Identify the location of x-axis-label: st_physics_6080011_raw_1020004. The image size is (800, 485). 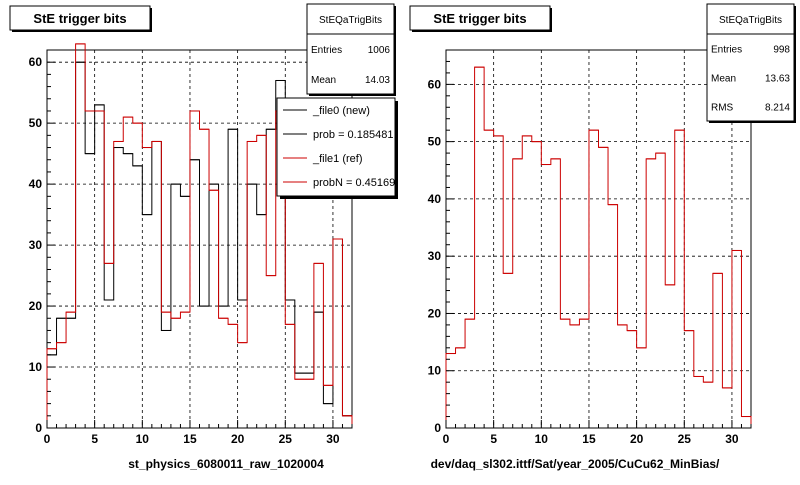
(226, 464).